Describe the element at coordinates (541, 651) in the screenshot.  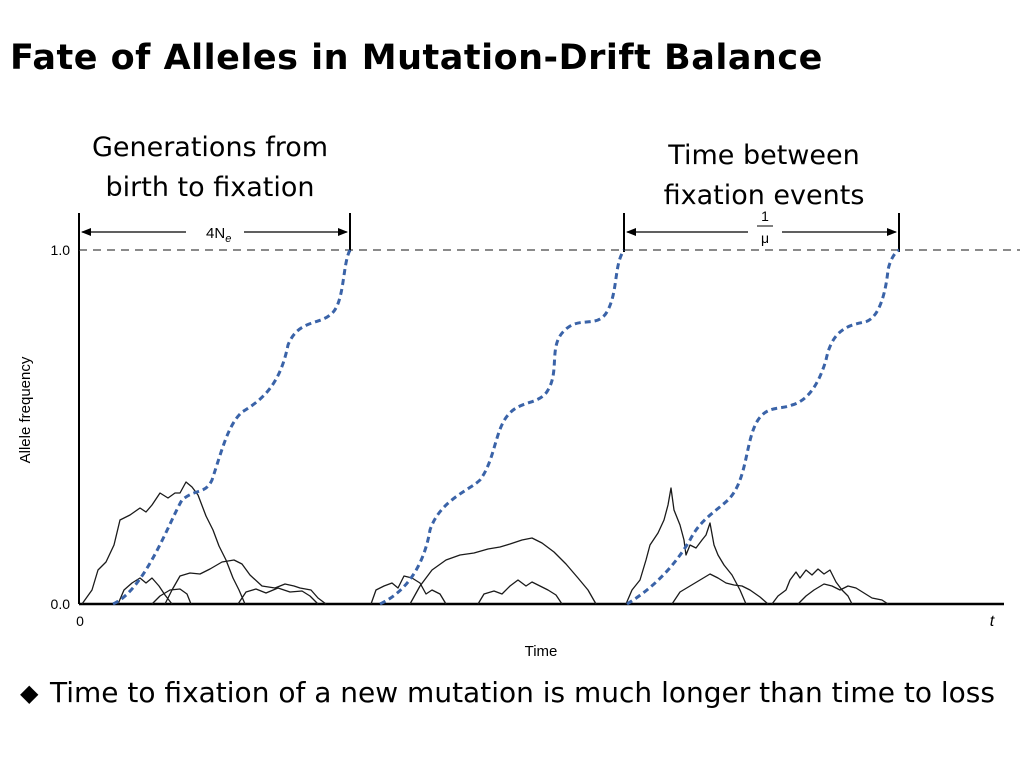
I see `x-axis-label: Time` at that location.